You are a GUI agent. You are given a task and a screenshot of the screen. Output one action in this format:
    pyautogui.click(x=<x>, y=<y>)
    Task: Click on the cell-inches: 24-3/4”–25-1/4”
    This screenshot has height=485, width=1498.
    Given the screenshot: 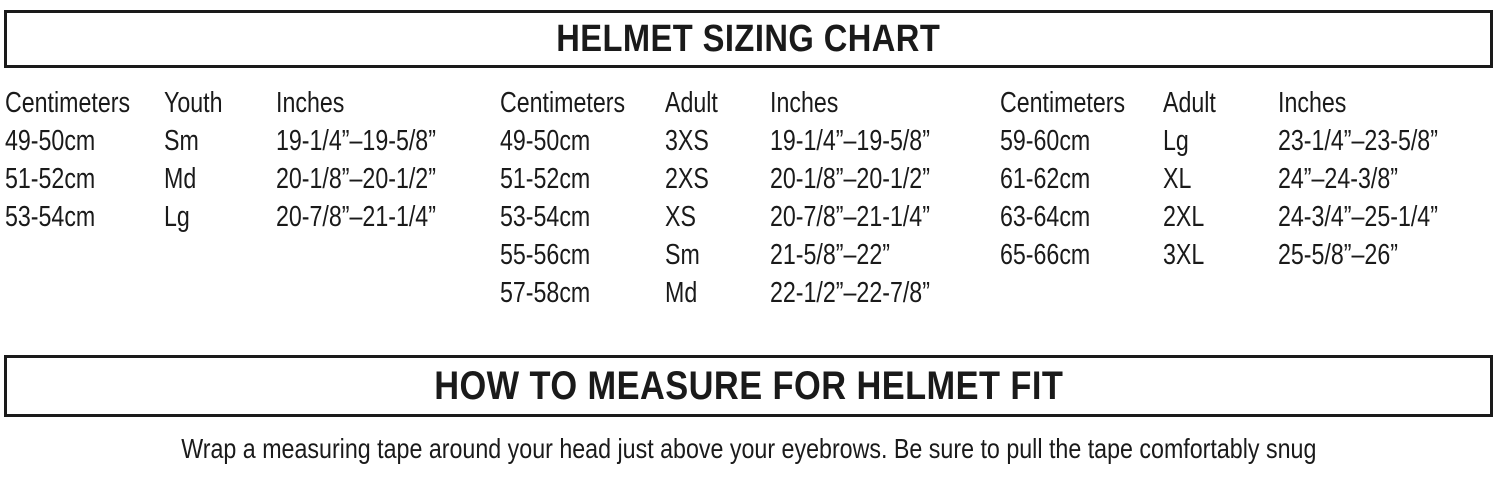 What is the action you would take?
    pyautogui.click(x=1358, y=217)
    